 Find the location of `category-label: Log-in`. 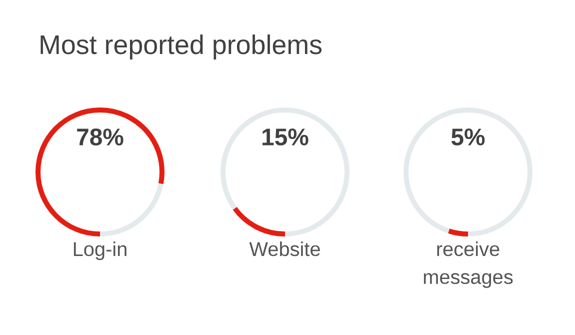

category-label: Log-in is located at coordinates (100, 251).